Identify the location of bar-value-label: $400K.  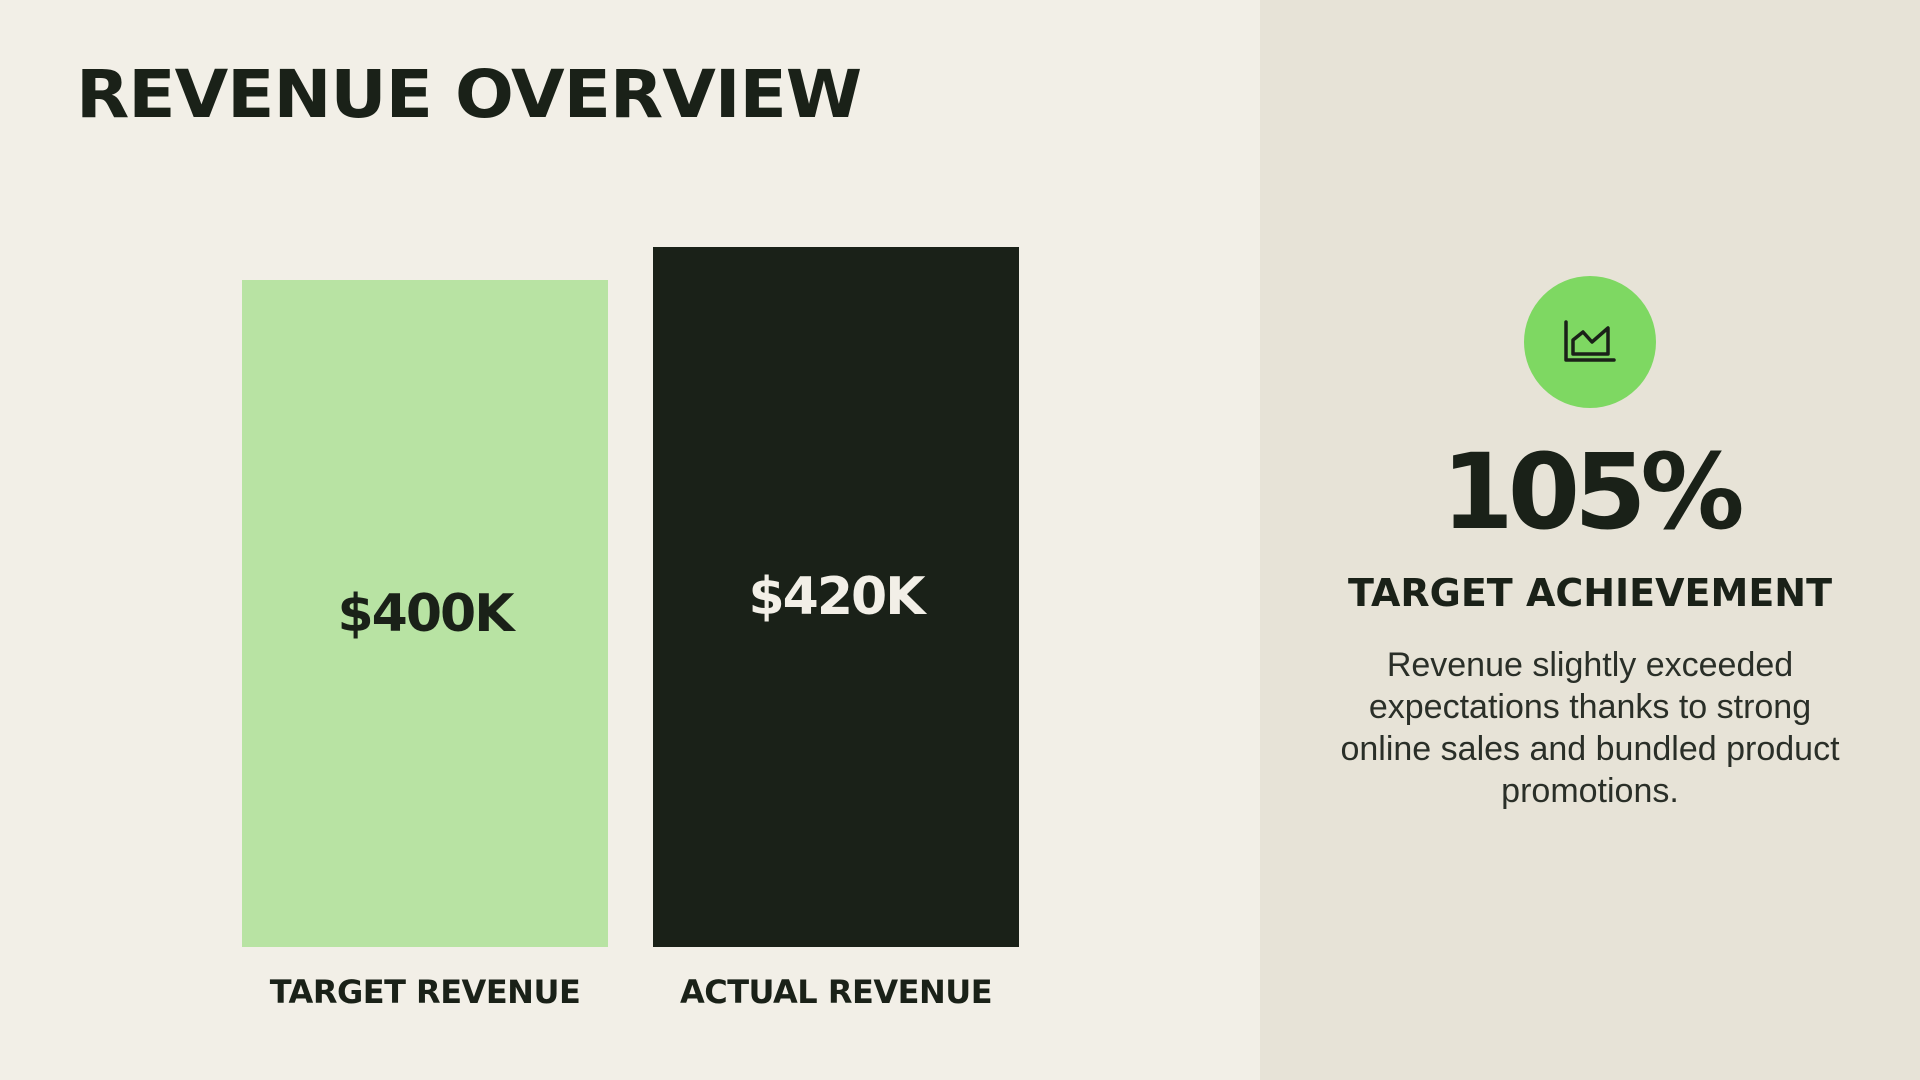
(425, 613).